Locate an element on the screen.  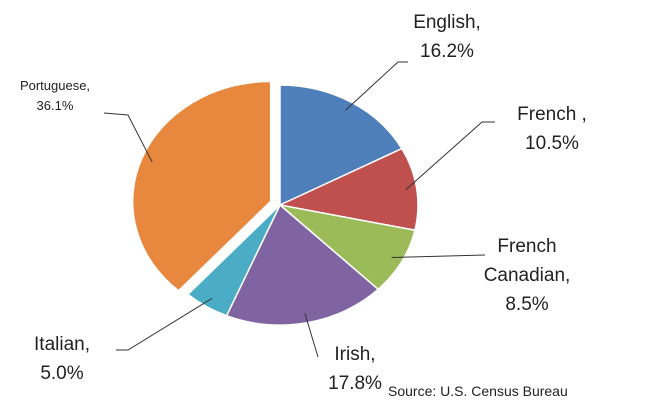
slice-name: Portuguese, is located at coordinates (55, 85).